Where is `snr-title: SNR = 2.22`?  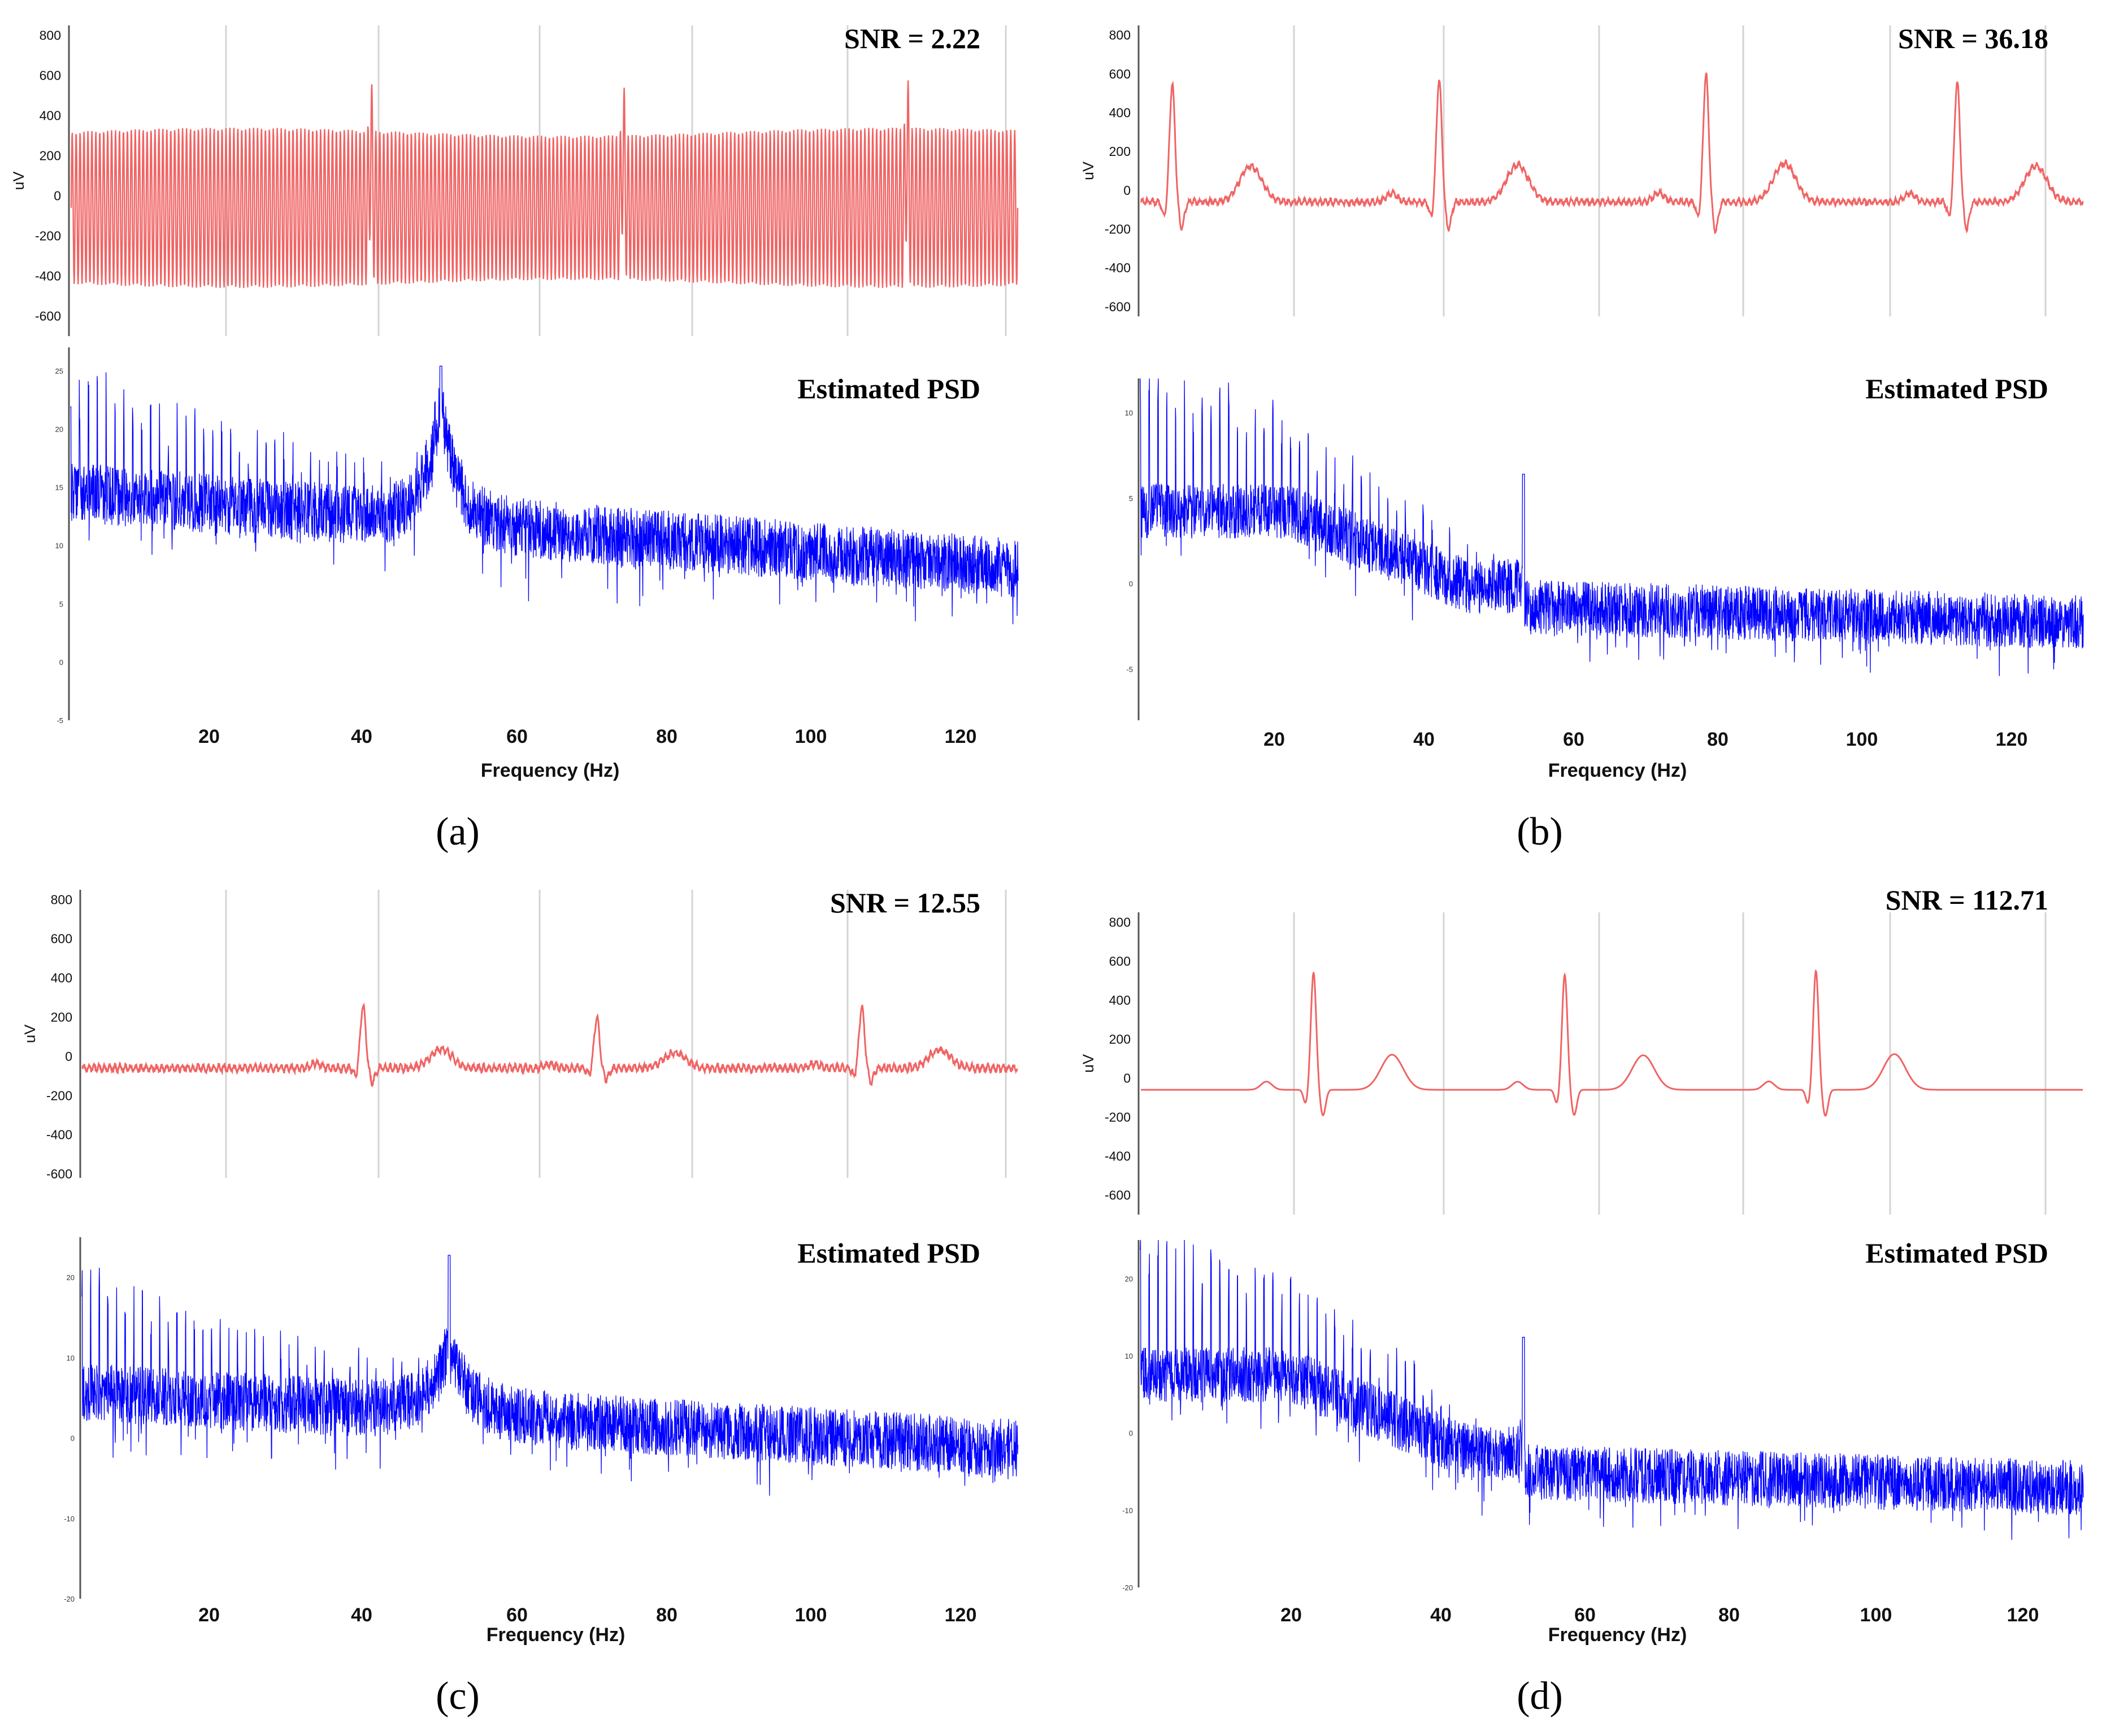
snr-title: SNR = 2.22 is located at coordinates (912, 38).